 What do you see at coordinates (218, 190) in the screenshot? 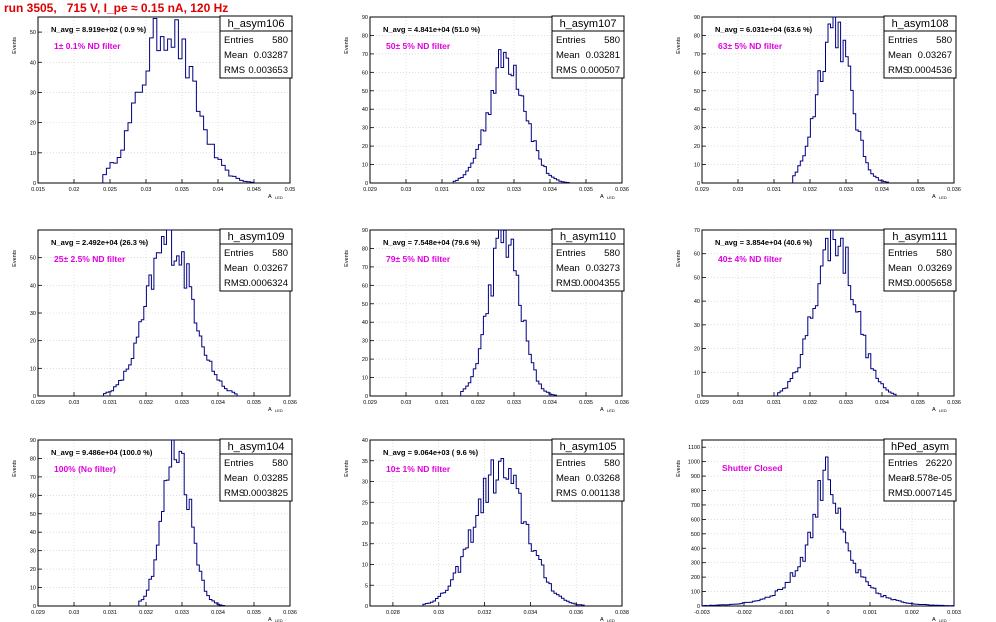
I see `x-tick-label: 0.04` at bounding box center [218, 190].